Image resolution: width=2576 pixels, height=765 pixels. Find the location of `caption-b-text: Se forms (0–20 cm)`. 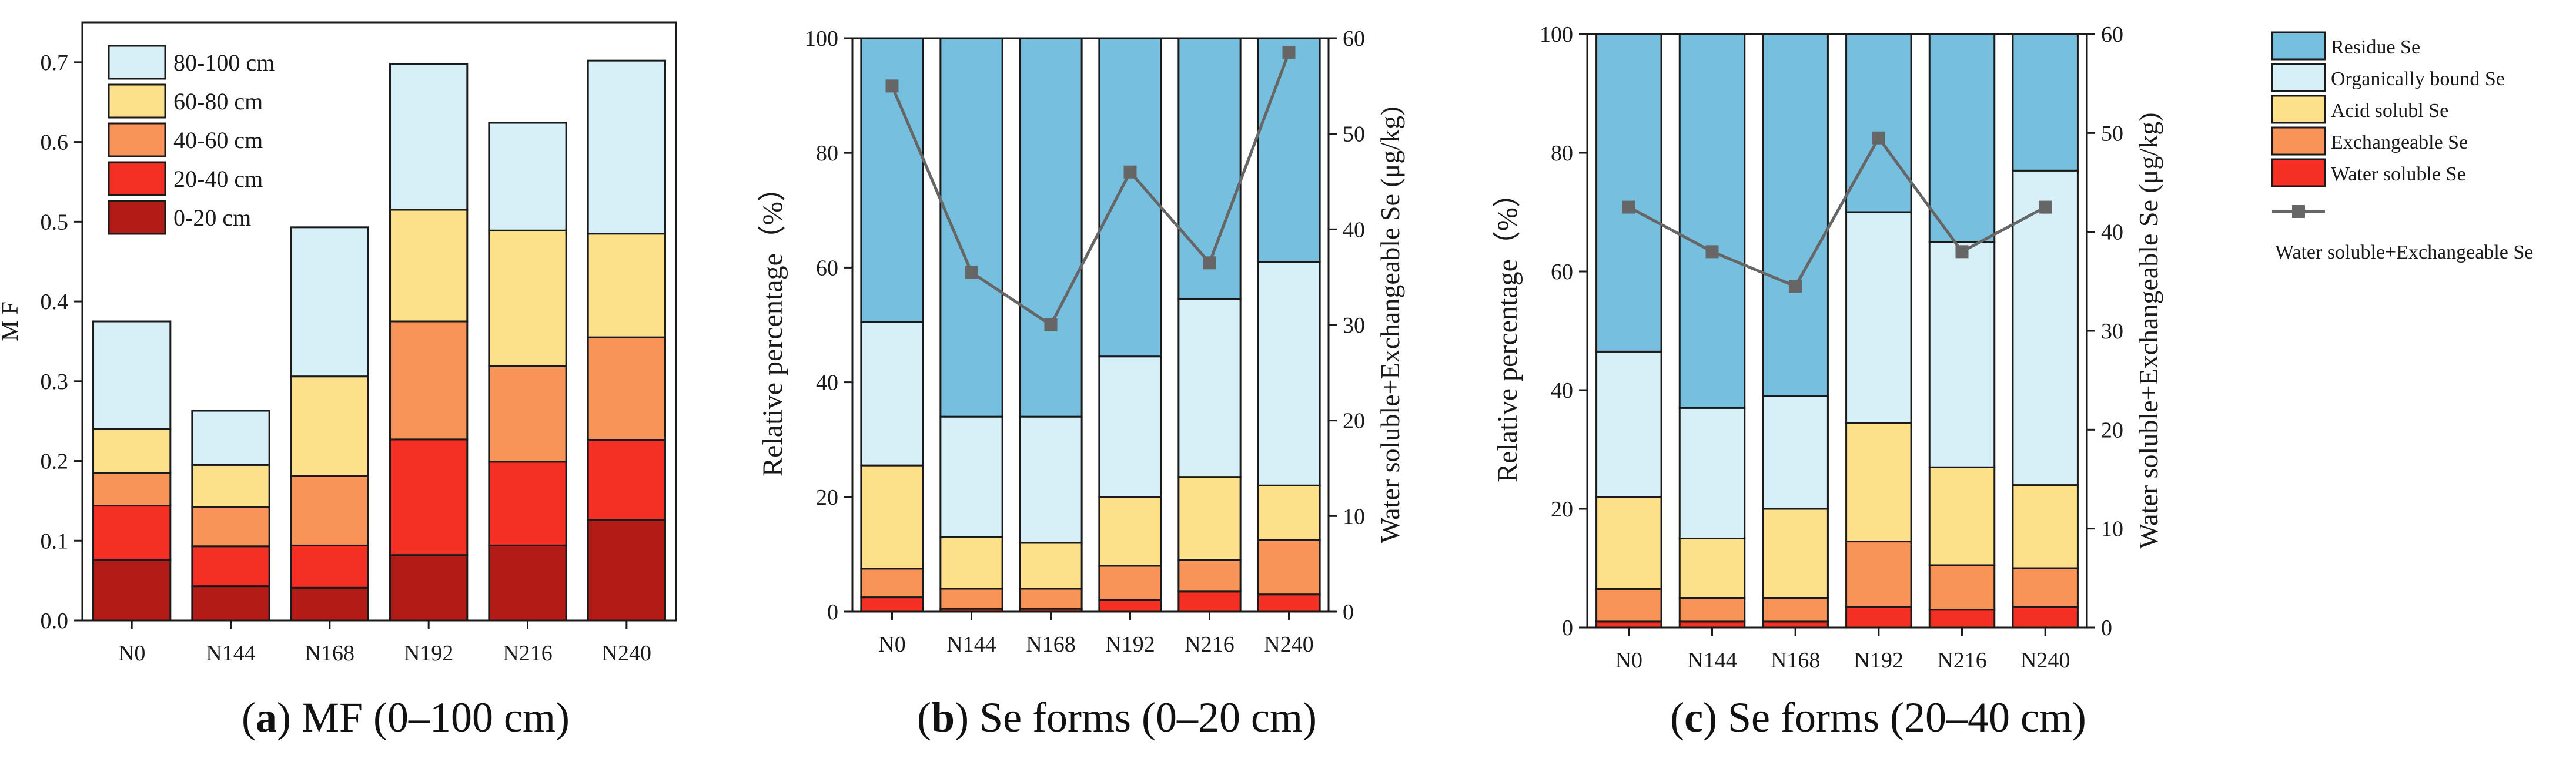

caption-b-text: Se forms (0–20 cm) is located at coordinates (1143, 717).